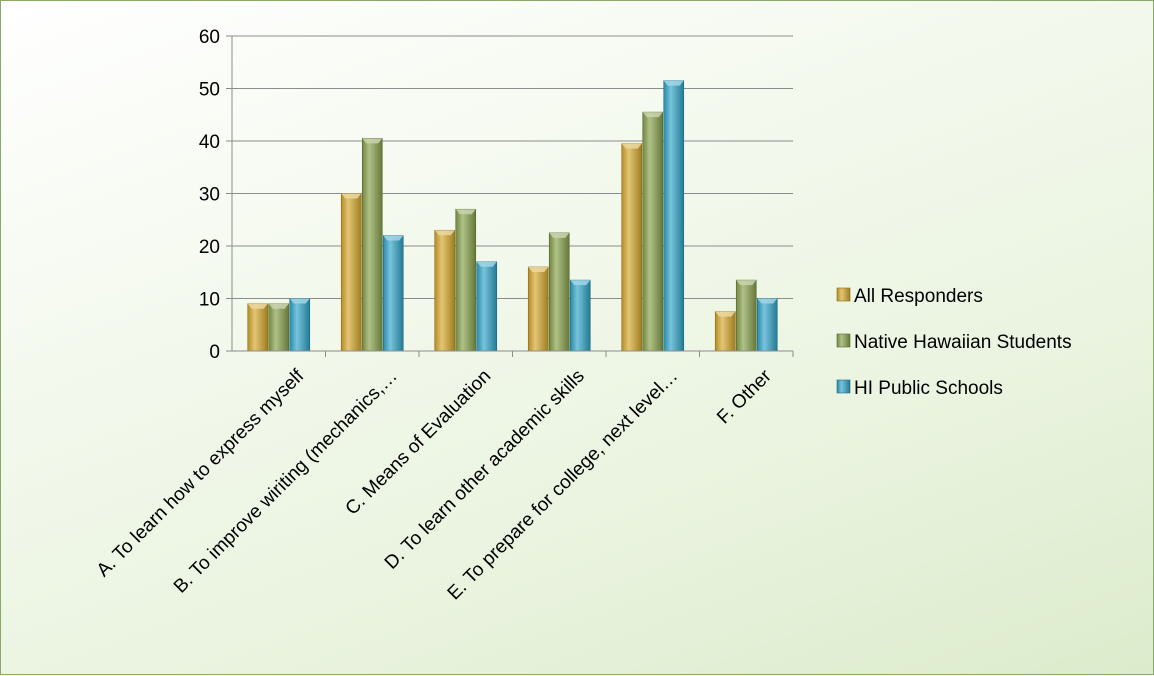 The image size is (1154, 676). I want to click on x-category-label: A. To learn how to express myself, so click(201, 473).